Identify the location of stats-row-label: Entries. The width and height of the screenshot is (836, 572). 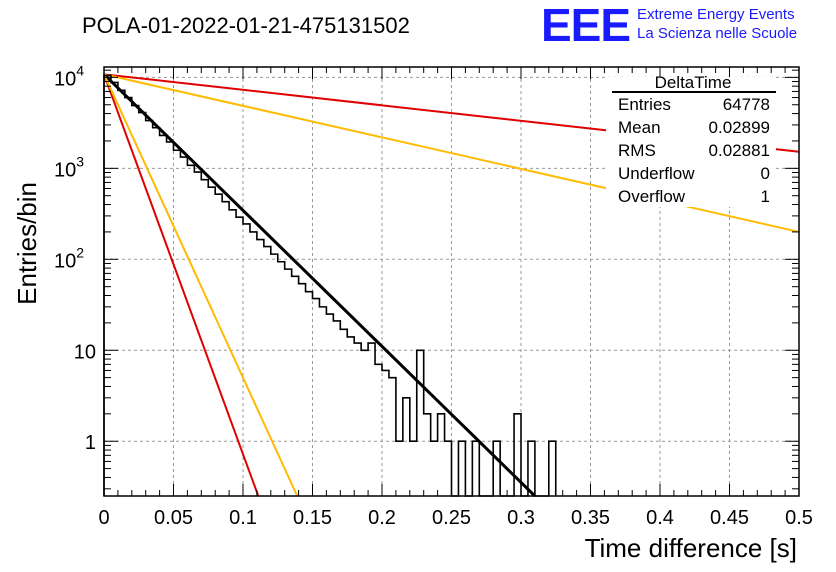
(644, 104).